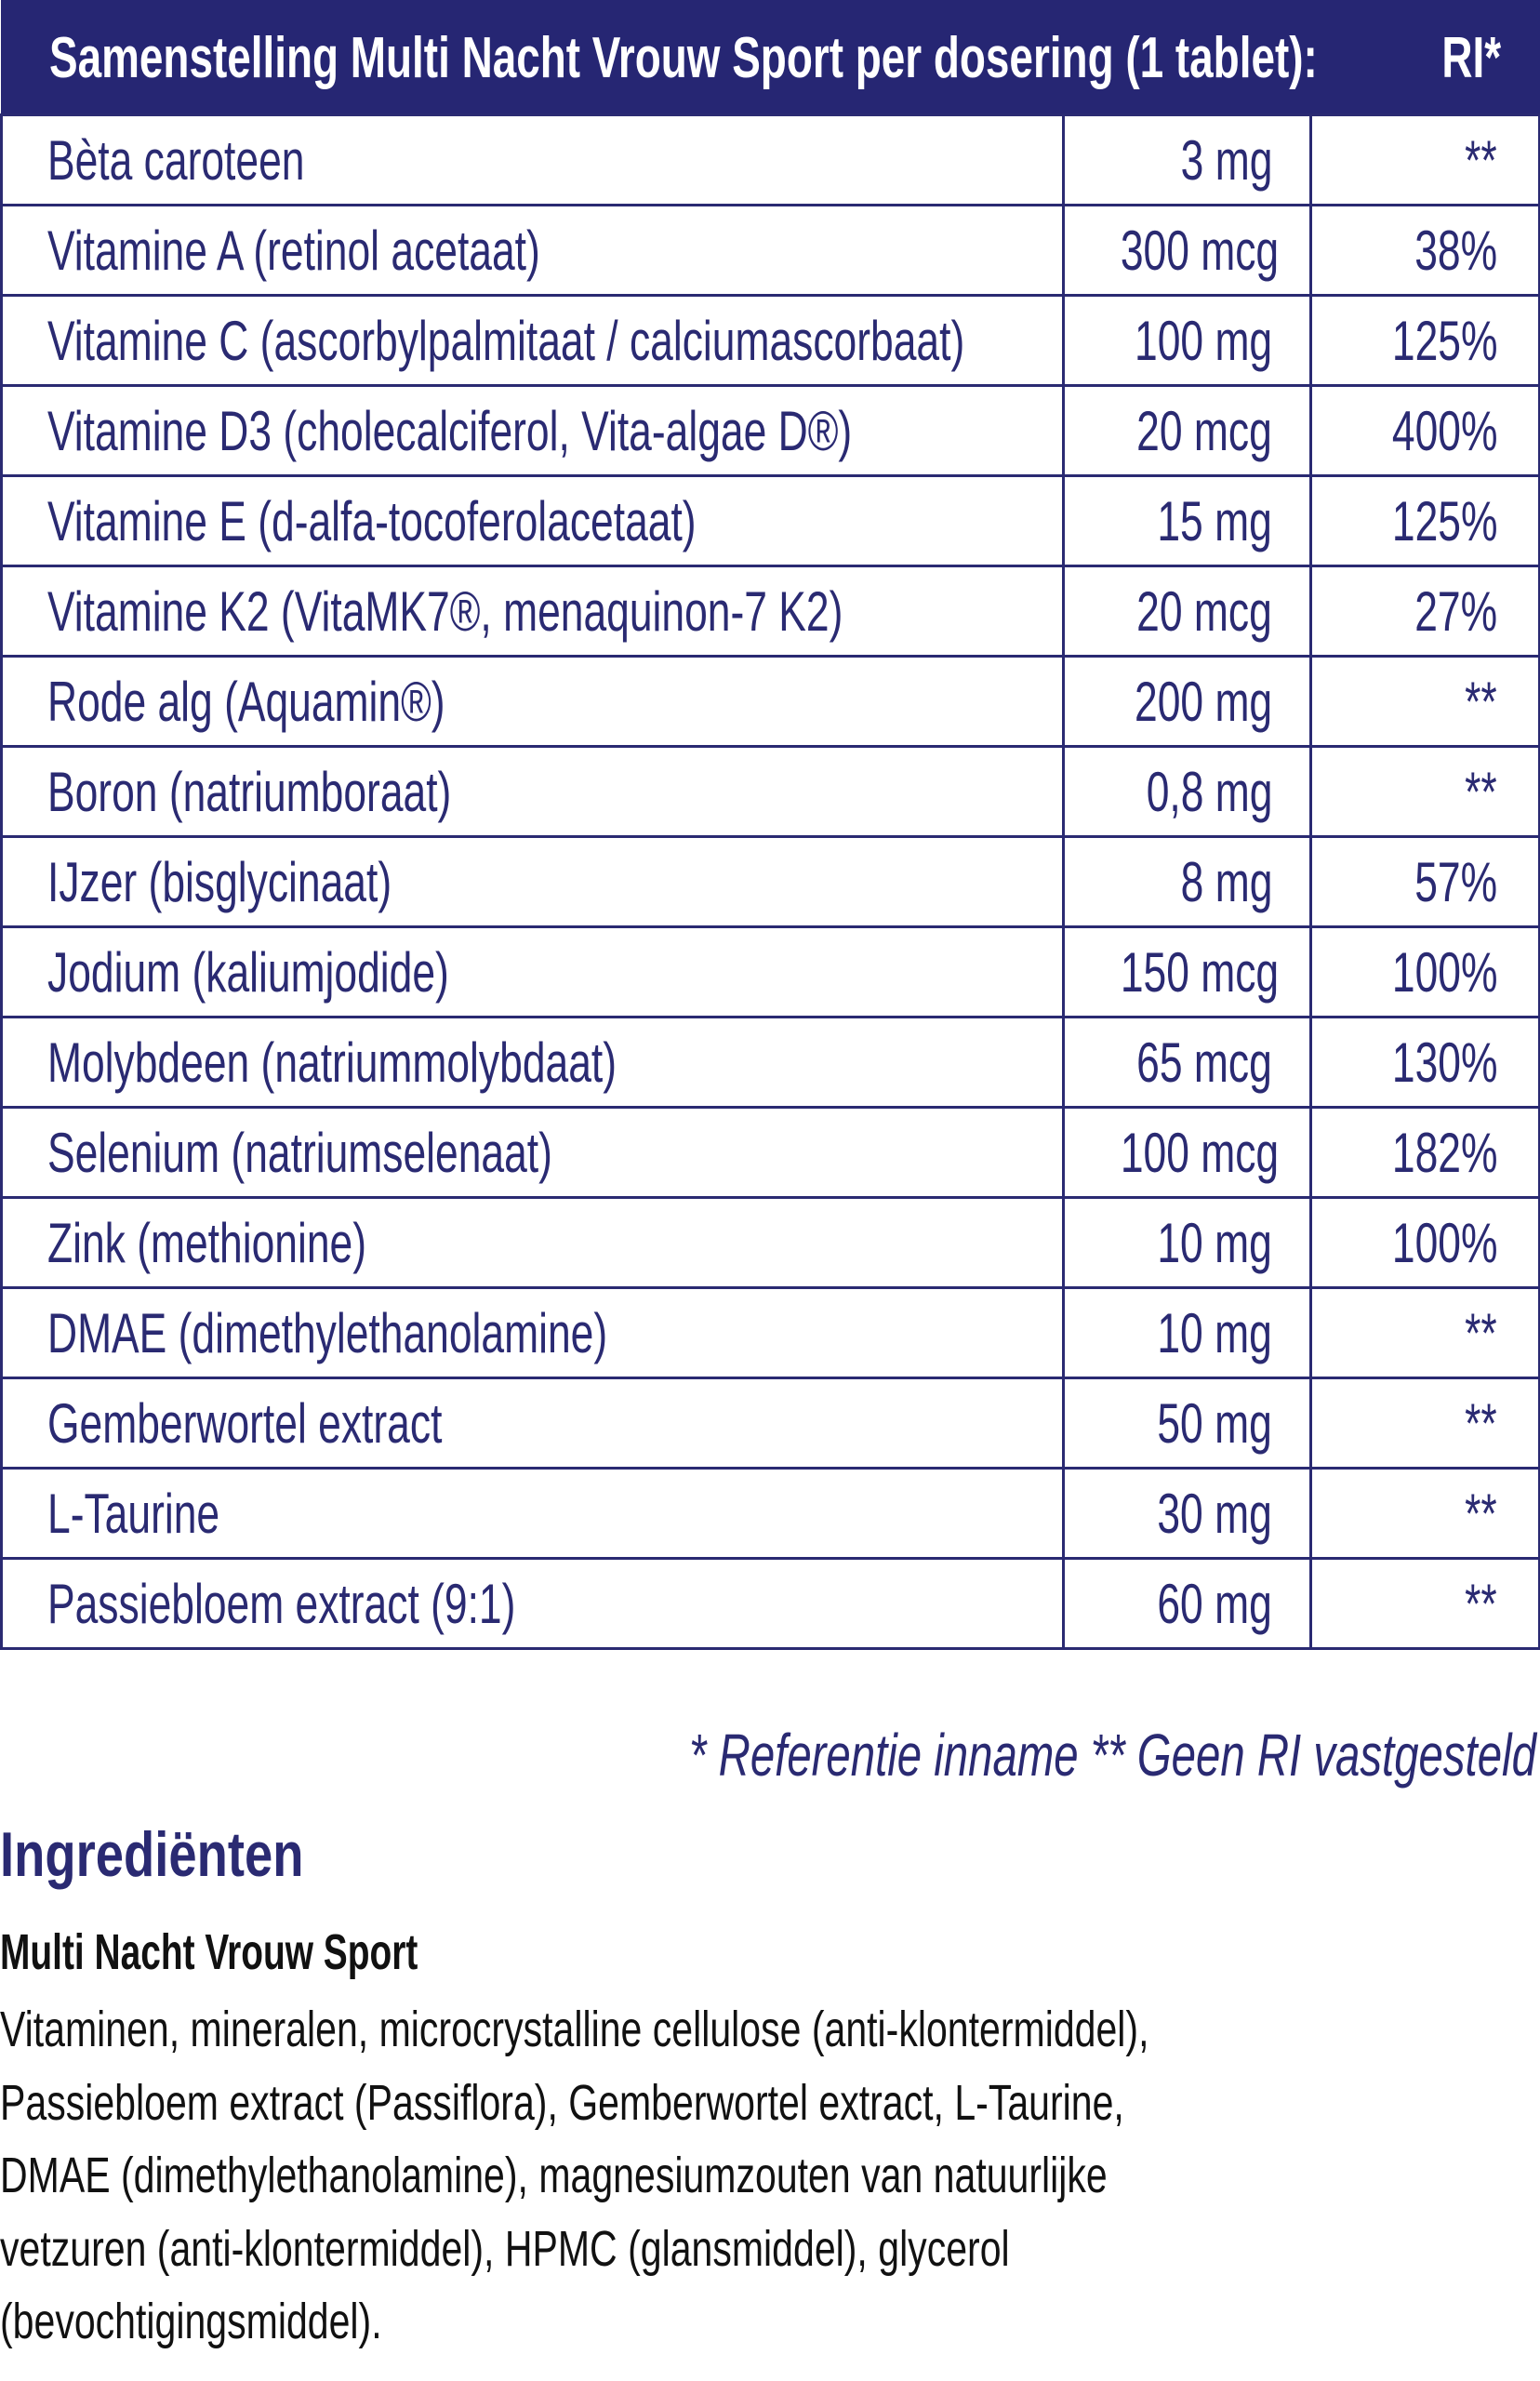 The height and width of the screenshot is (2381, 1540). I want to click on table-row: Molybdeen (natriummolybdaat) 65 mcg 130%, so click(770, 1062).